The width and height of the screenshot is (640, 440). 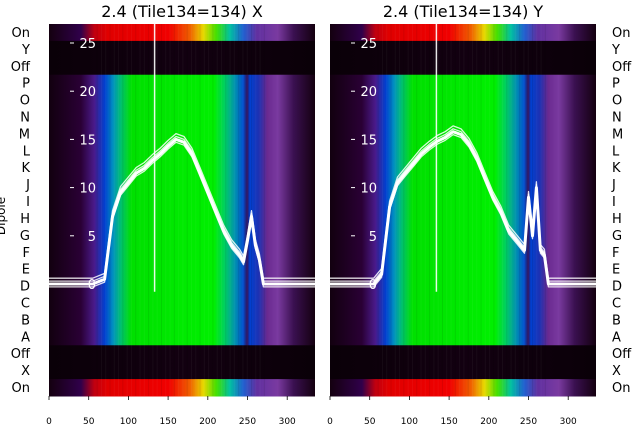 What do you see at coordinates (616, 84) in the screenshot?
I see `row-label: P` at bounding box center [616, 84].